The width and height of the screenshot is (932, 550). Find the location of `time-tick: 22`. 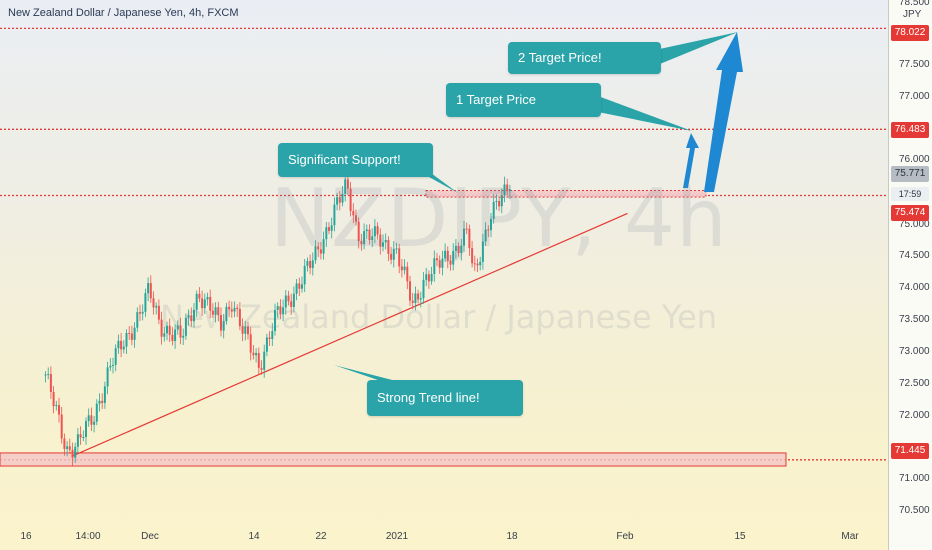

time-tick: 22 is located at coordinates (321, 536).